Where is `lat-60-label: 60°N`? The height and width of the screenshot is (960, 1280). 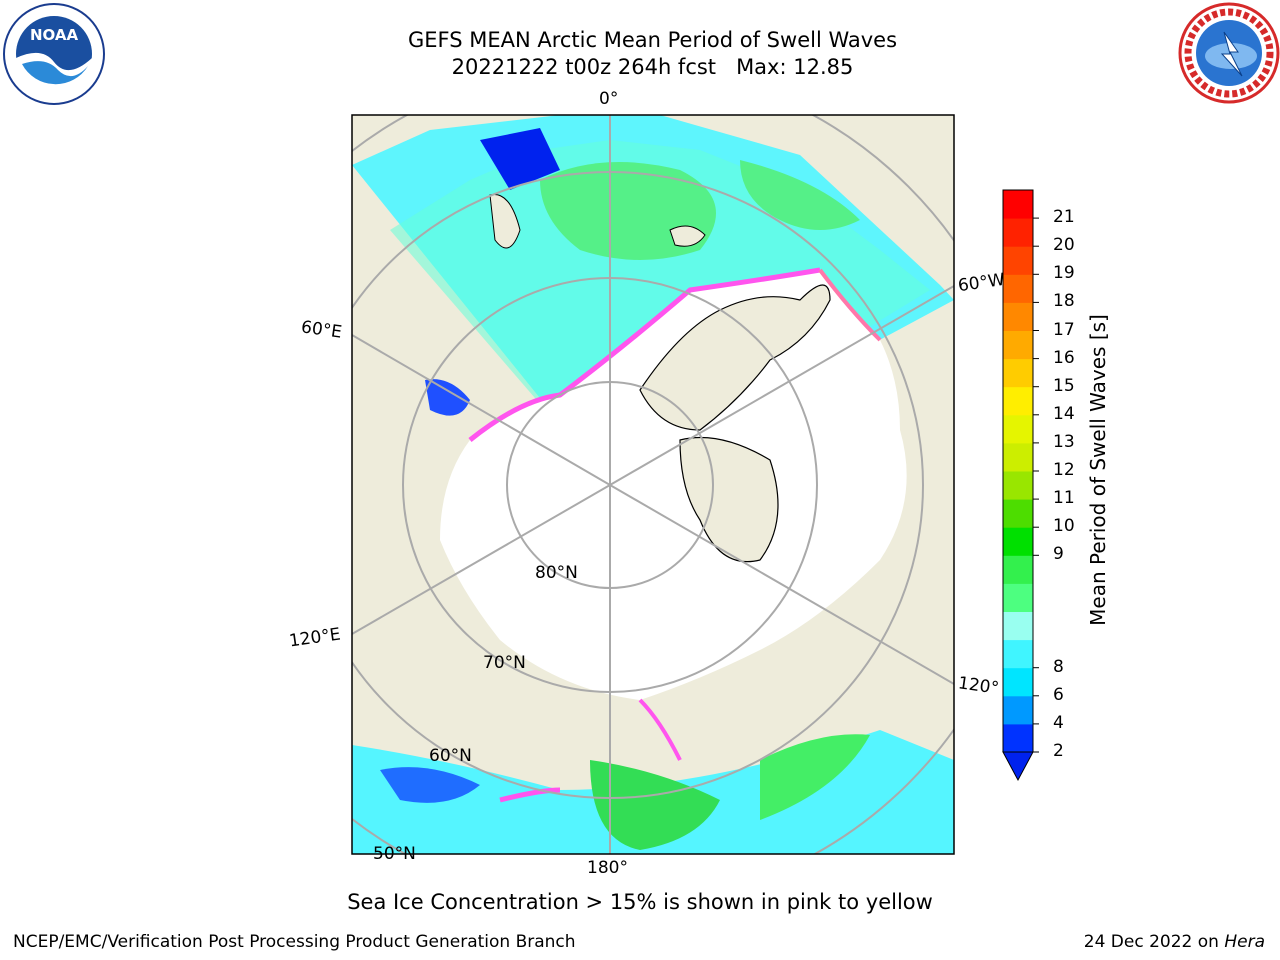 lat-60-label: 60°N is located at coordinates (450, 756).